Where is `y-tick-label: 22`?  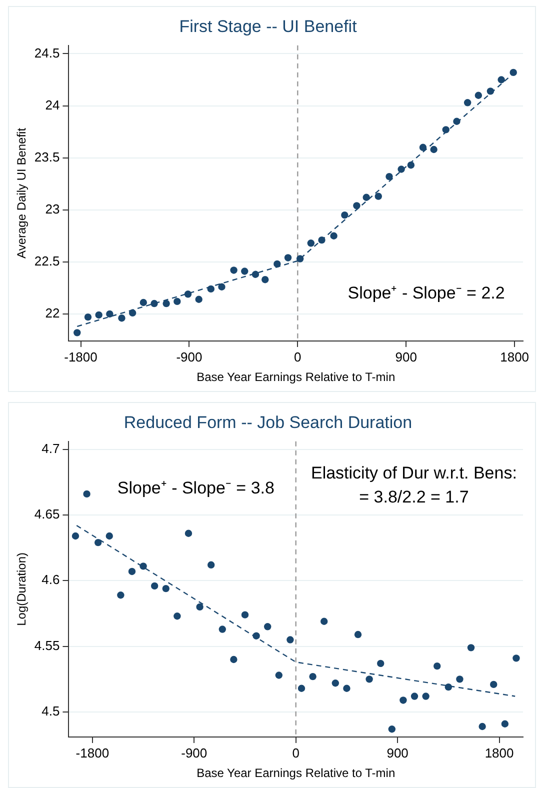 y-tick-label: 22 is located at coordinates (52, 313).